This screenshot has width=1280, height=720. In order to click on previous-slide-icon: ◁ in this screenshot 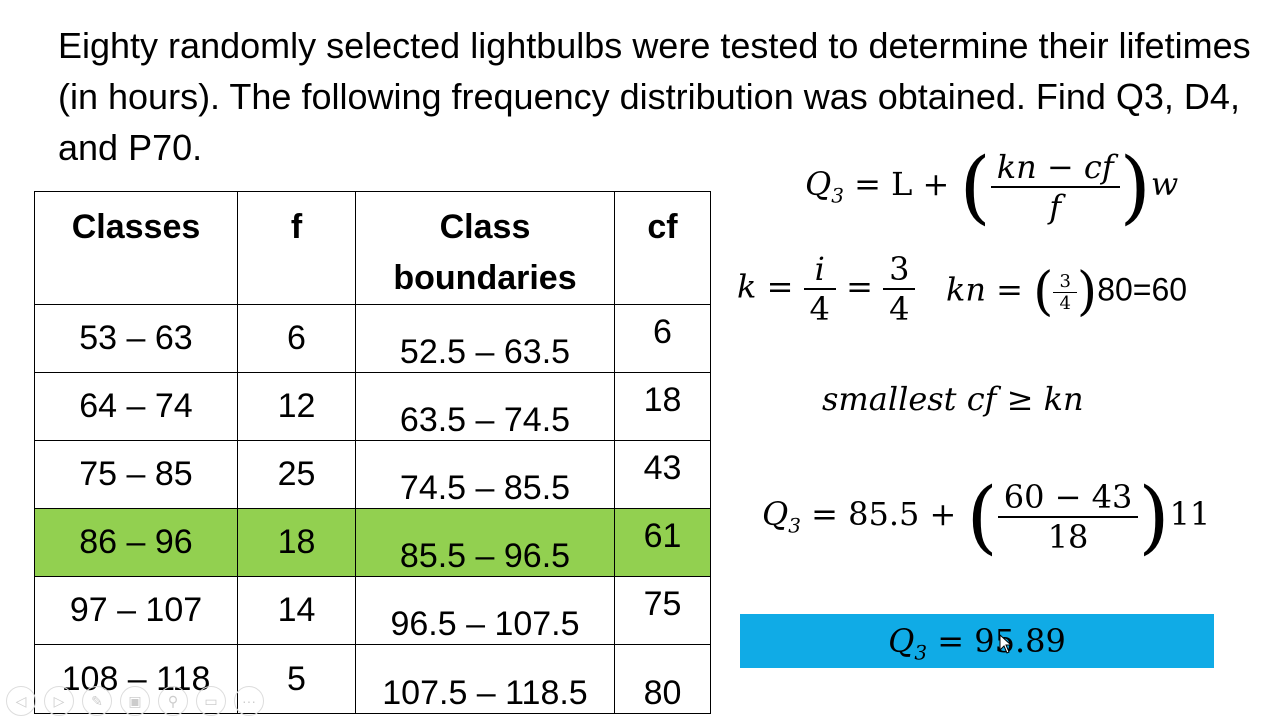, I will do `click(21, 701)`.